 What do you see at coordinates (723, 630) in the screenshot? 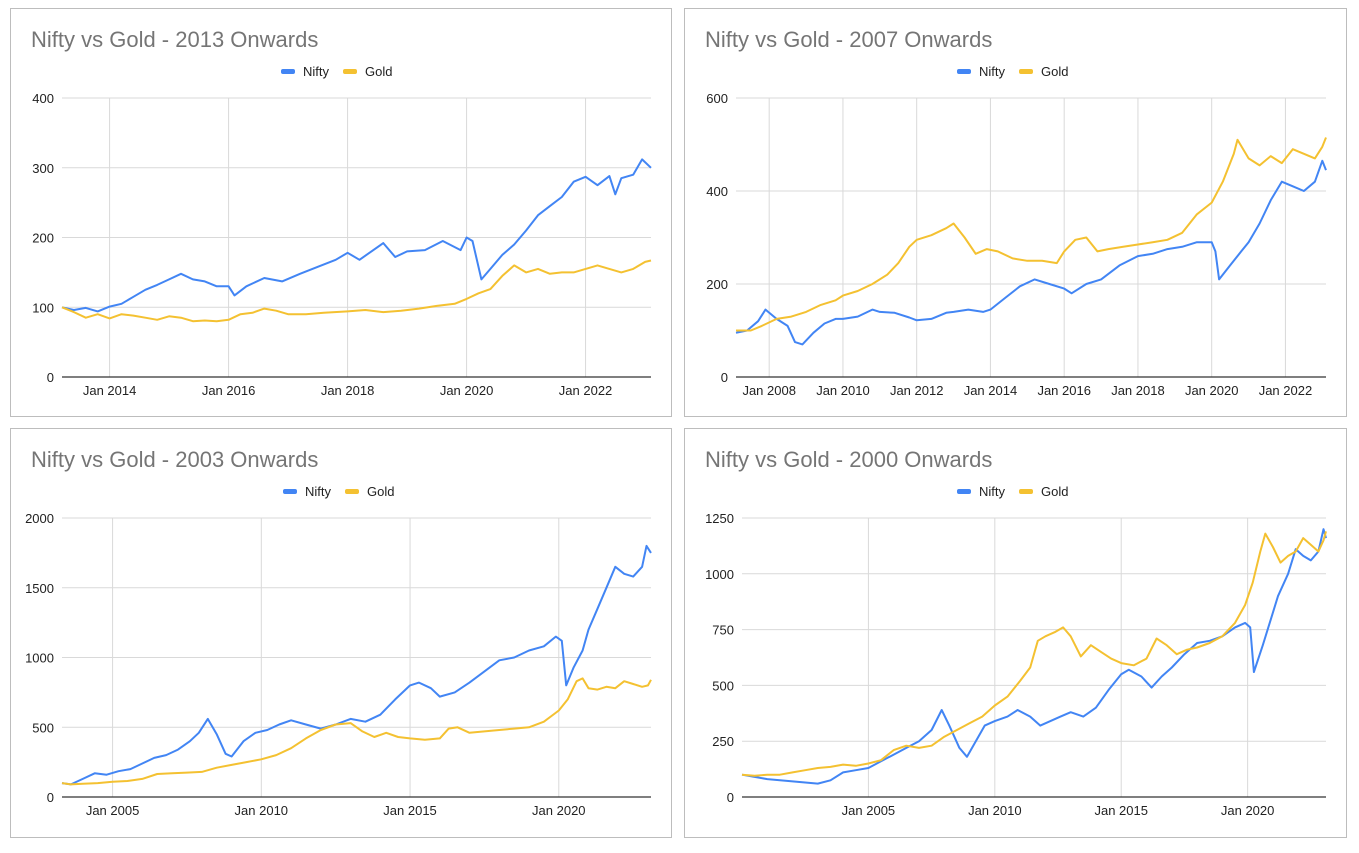
I see `y-tick-label: 750` at bounding box center [723, 630].